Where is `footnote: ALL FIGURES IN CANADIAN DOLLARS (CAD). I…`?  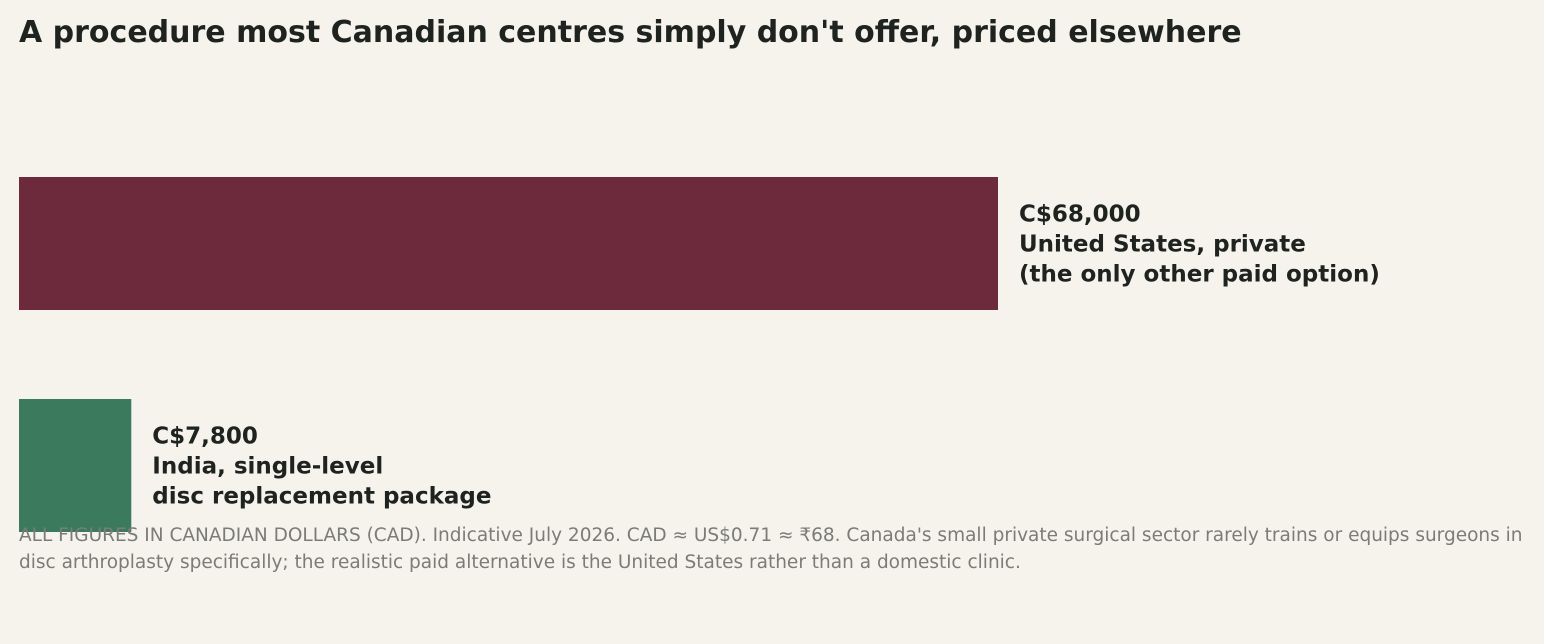 footnote: ALL FIGURES IN CANADIAN DOLLARS (CAD). I… is located at coordinates (771, 549).